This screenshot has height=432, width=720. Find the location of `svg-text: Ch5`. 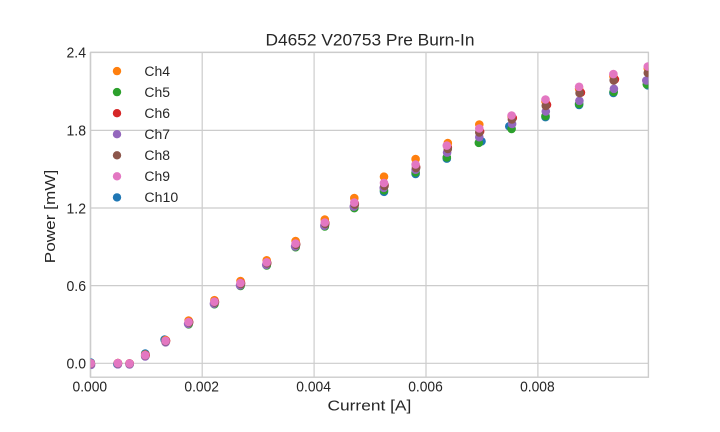

svg-text: Ch5 is located at coordinates (157, 92).